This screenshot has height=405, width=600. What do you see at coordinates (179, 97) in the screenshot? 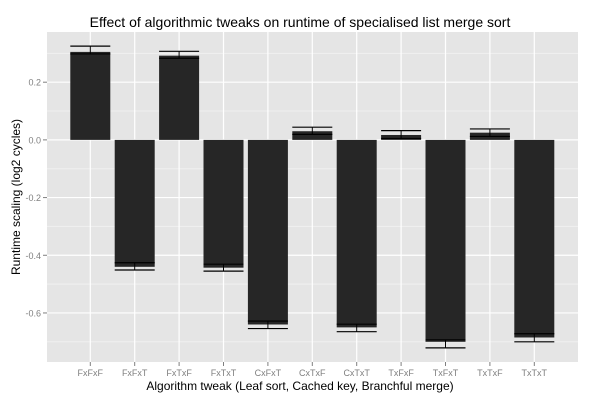
I see `bar-FxTxF` at bounding box center [179, 97].